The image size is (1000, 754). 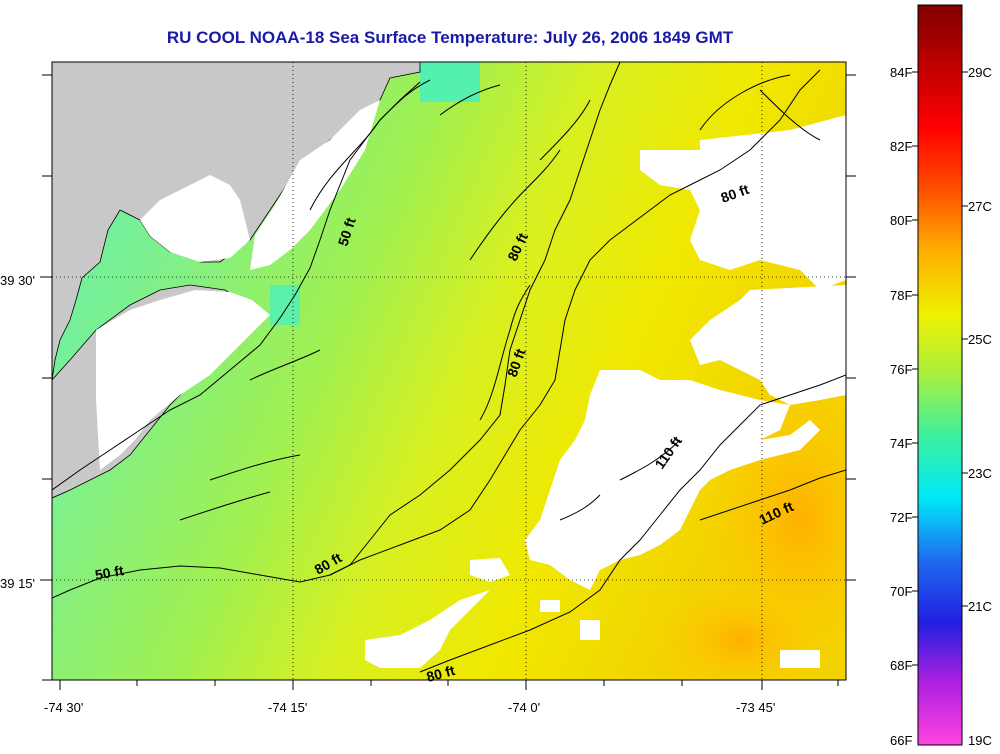 I want to click on x-tick-label: -73 45', so click(x=755, y=707).